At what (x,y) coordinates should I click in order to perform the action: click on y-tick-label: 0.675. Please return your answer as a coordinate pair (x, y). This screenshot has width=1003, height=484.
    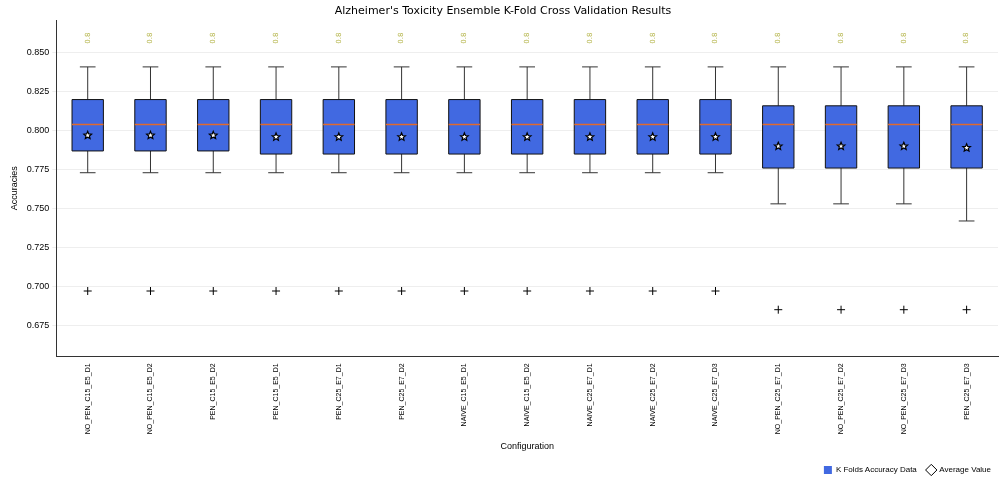
    Looking at the image, I should click on (38, 324).